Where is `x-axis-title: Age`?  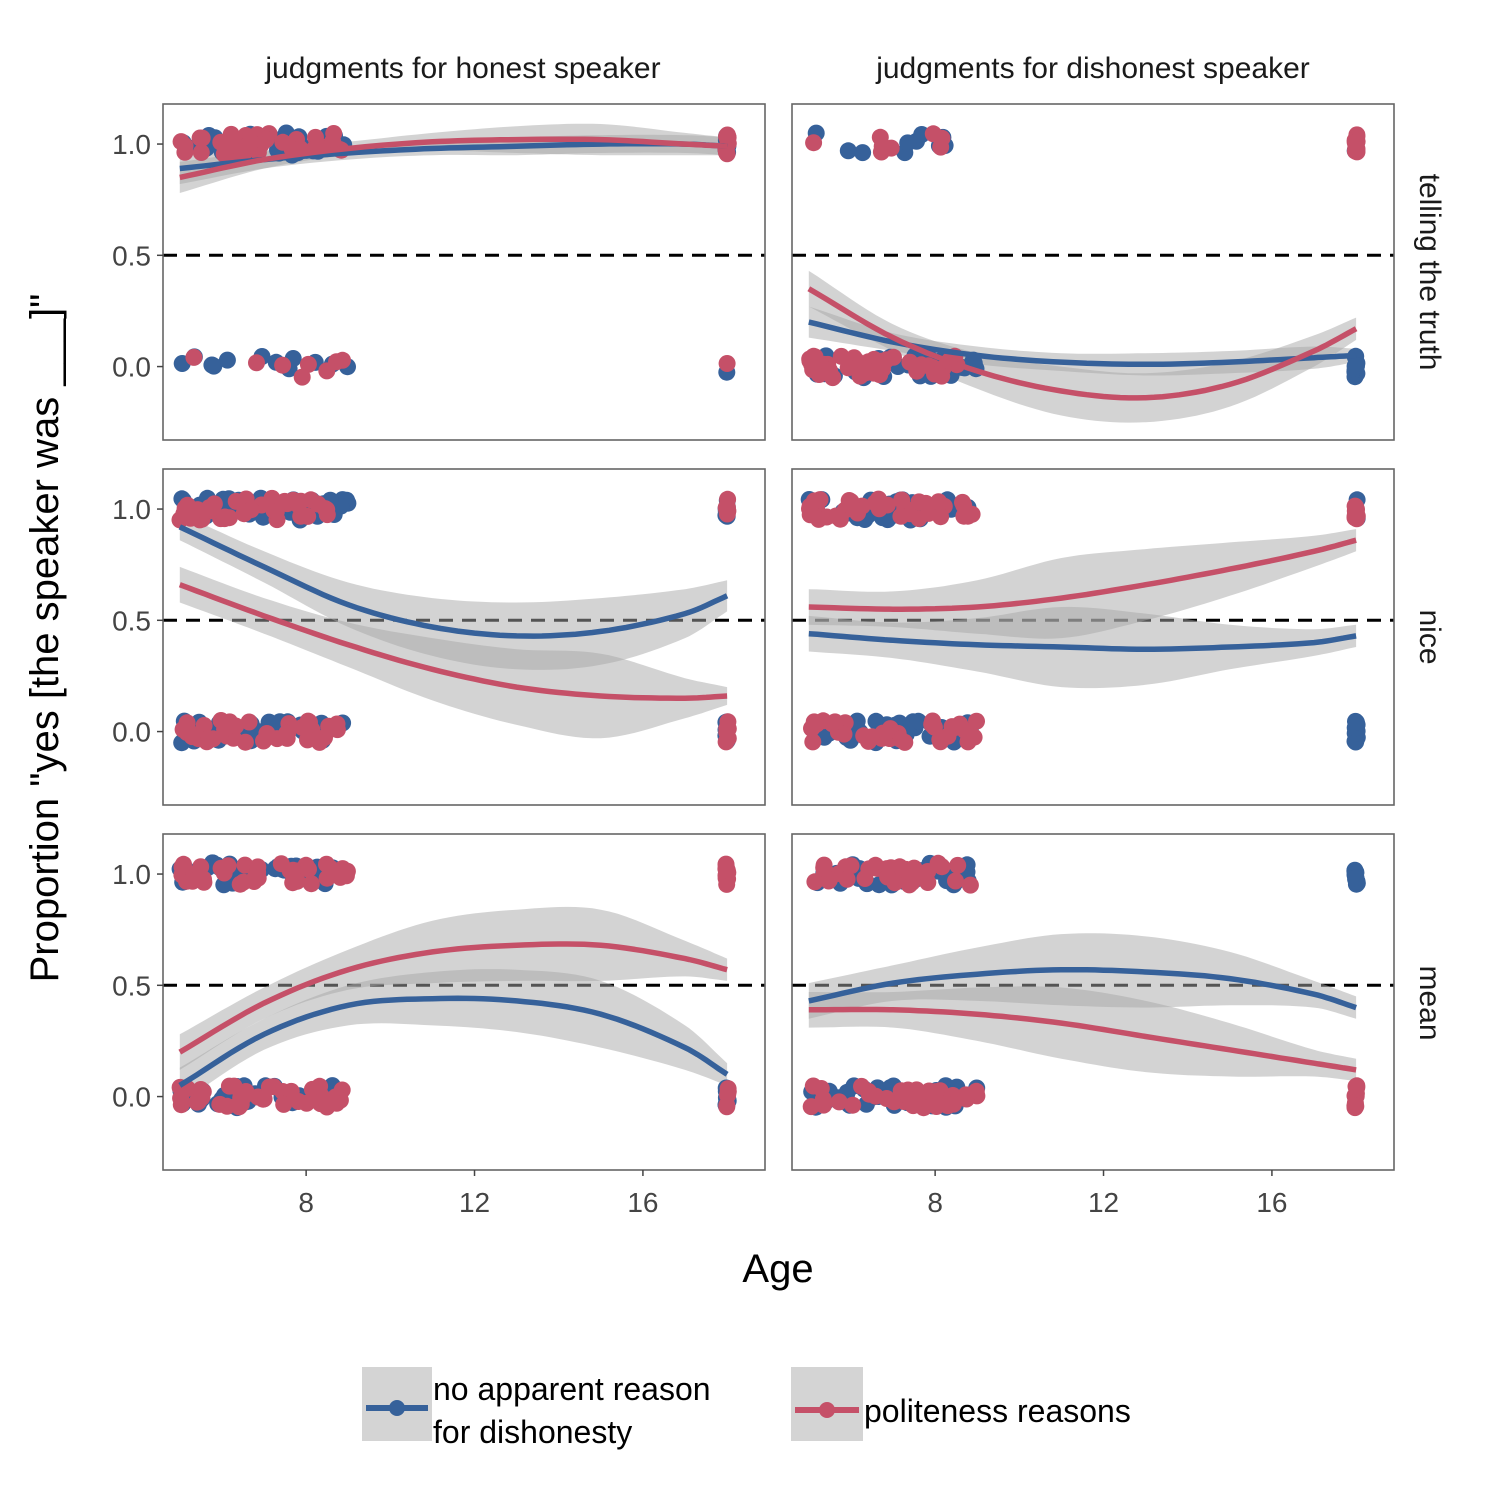 x-axis-title: Age is located at coordinates (777, 1269).